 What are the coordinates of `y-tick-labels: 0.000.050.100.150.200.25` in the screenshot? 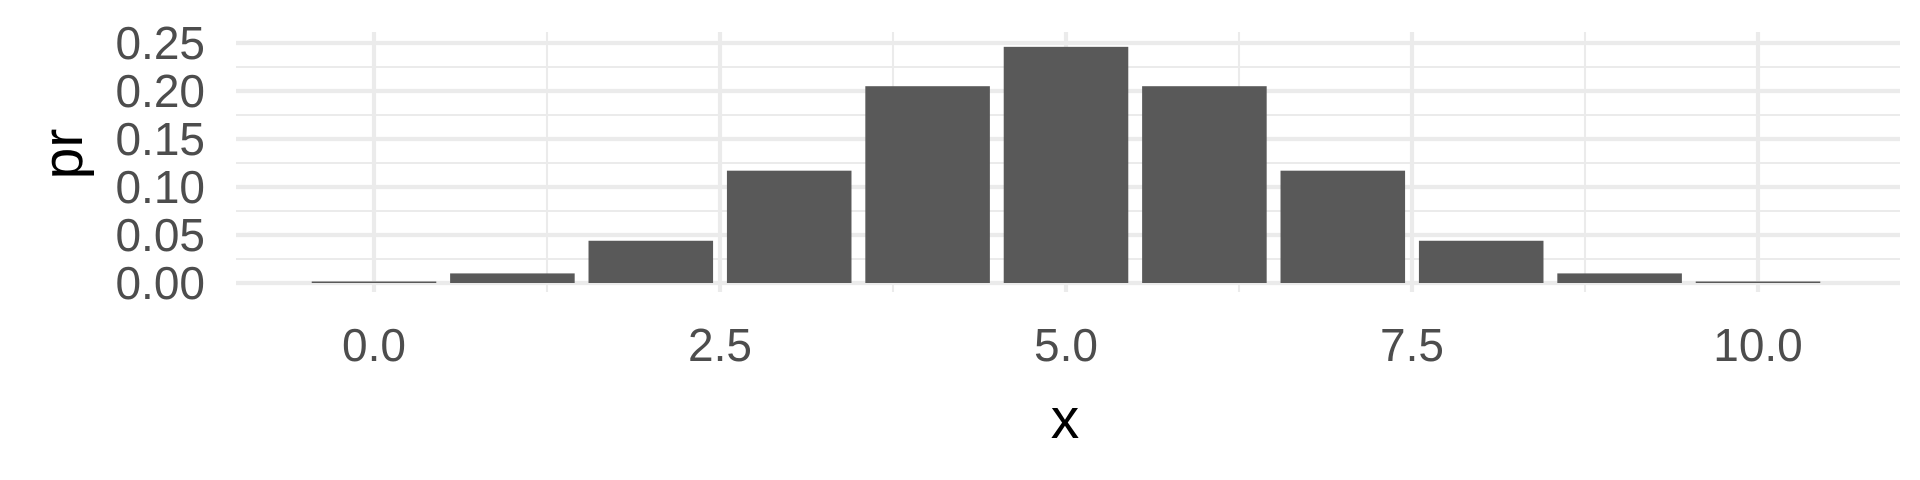 It's located at (160, 163).